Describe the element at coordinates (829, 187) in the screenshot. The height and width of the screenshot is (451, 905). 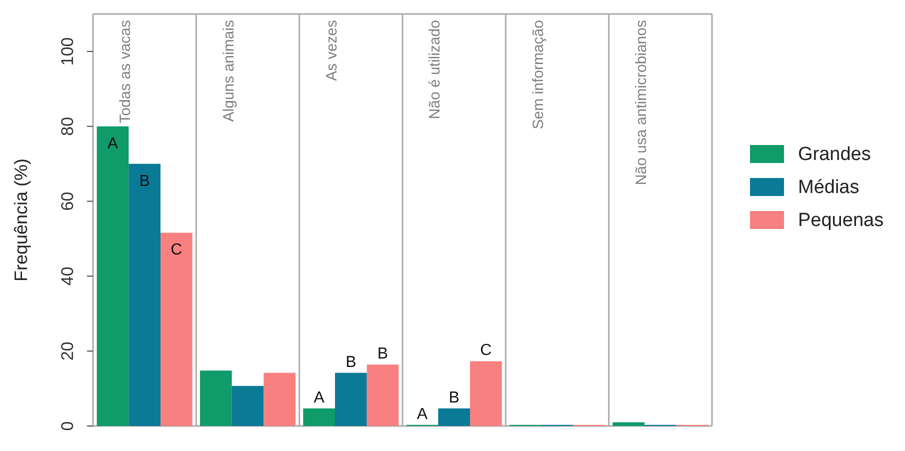
I see `legend-label: Médias` at that location.